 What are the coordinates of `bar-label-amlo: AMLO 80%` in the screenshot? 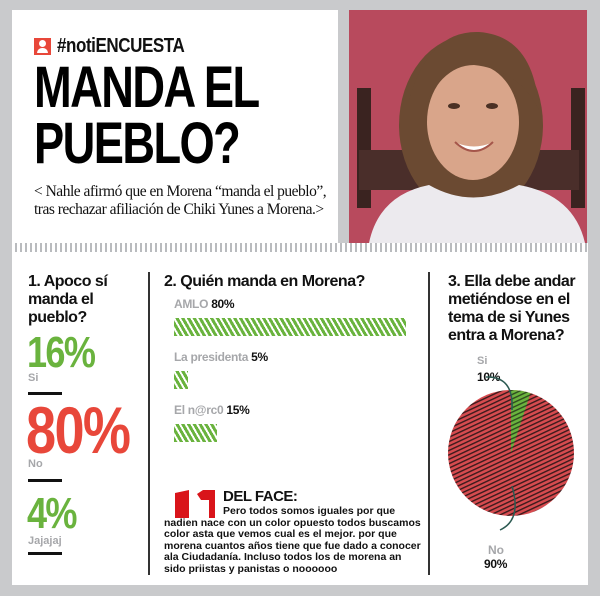 It's located at (204, 304).